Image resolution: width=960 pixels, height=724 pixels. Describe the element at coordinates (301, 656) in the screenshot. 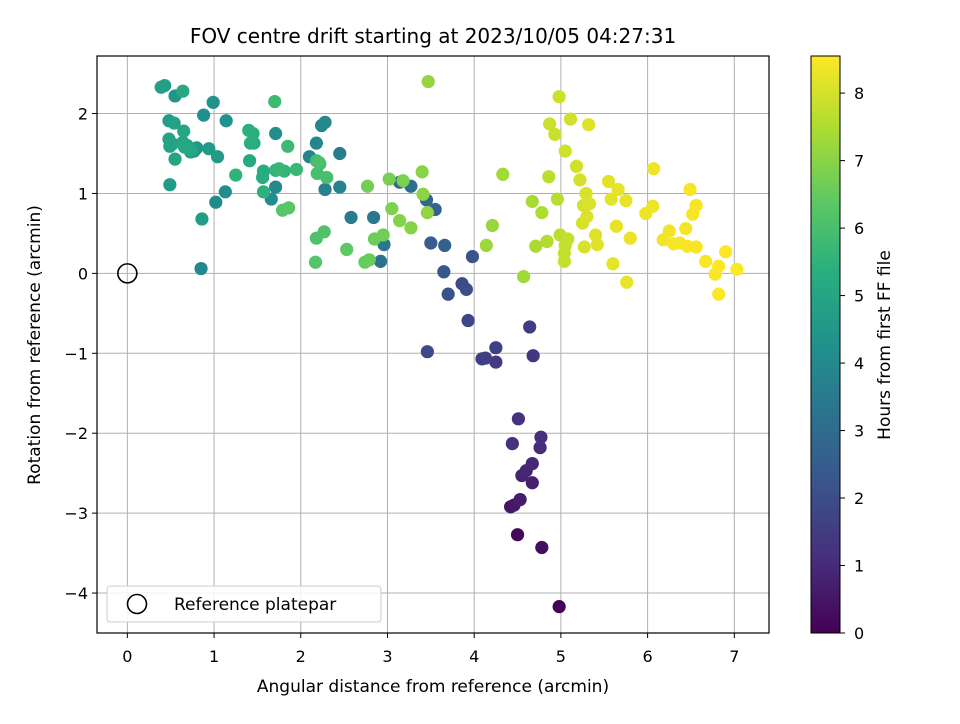

I see `x-tick-label: 2` at that location.